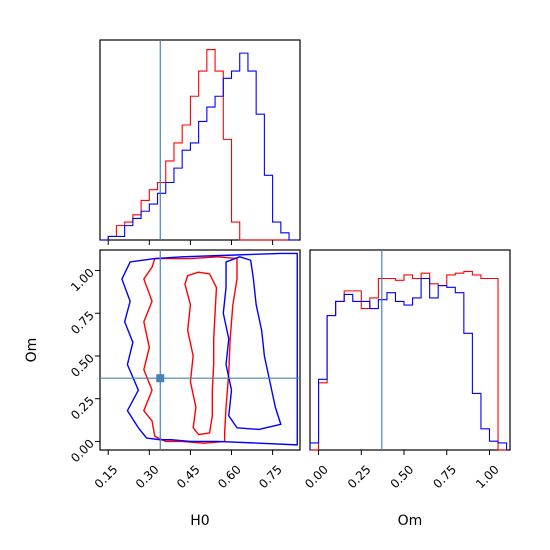 The image size is (550, 550). I want to click on contour-red-outer, so click(190, 350).